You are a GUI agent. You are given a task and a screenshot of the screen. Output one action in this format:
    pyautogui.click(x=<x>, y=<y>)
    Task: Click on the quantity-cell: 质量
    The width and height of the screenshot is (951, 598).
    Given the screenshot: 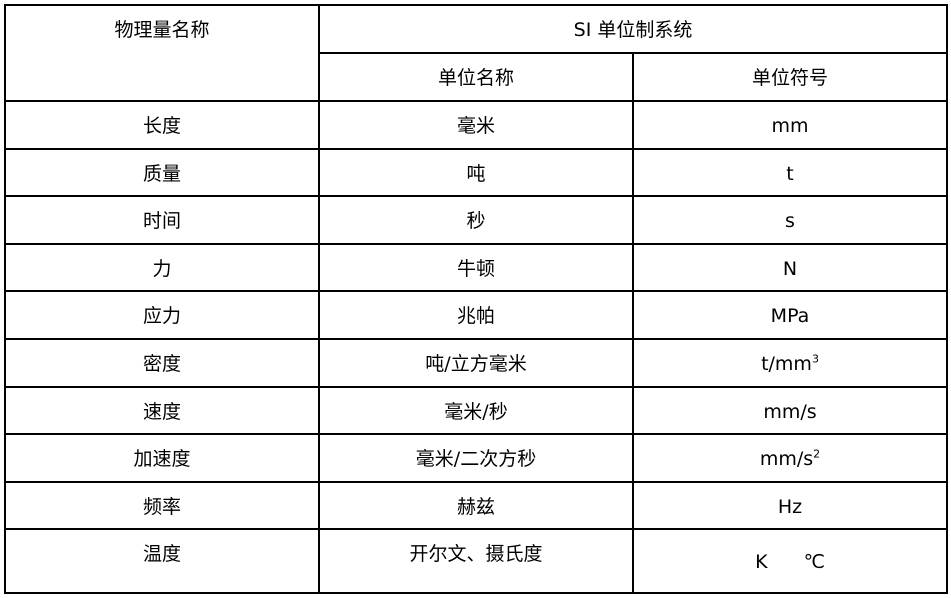 What is the action you would take?
    pyautogui.click(x=162, y=172)
    